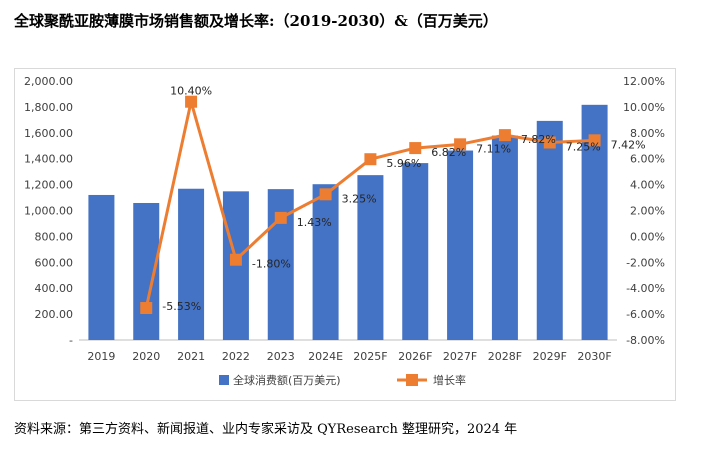  What do you see at coordinates (448, 152) in the screenshot?
I see `growth-data-label: 6.82%` at bounding box center [448, 152].